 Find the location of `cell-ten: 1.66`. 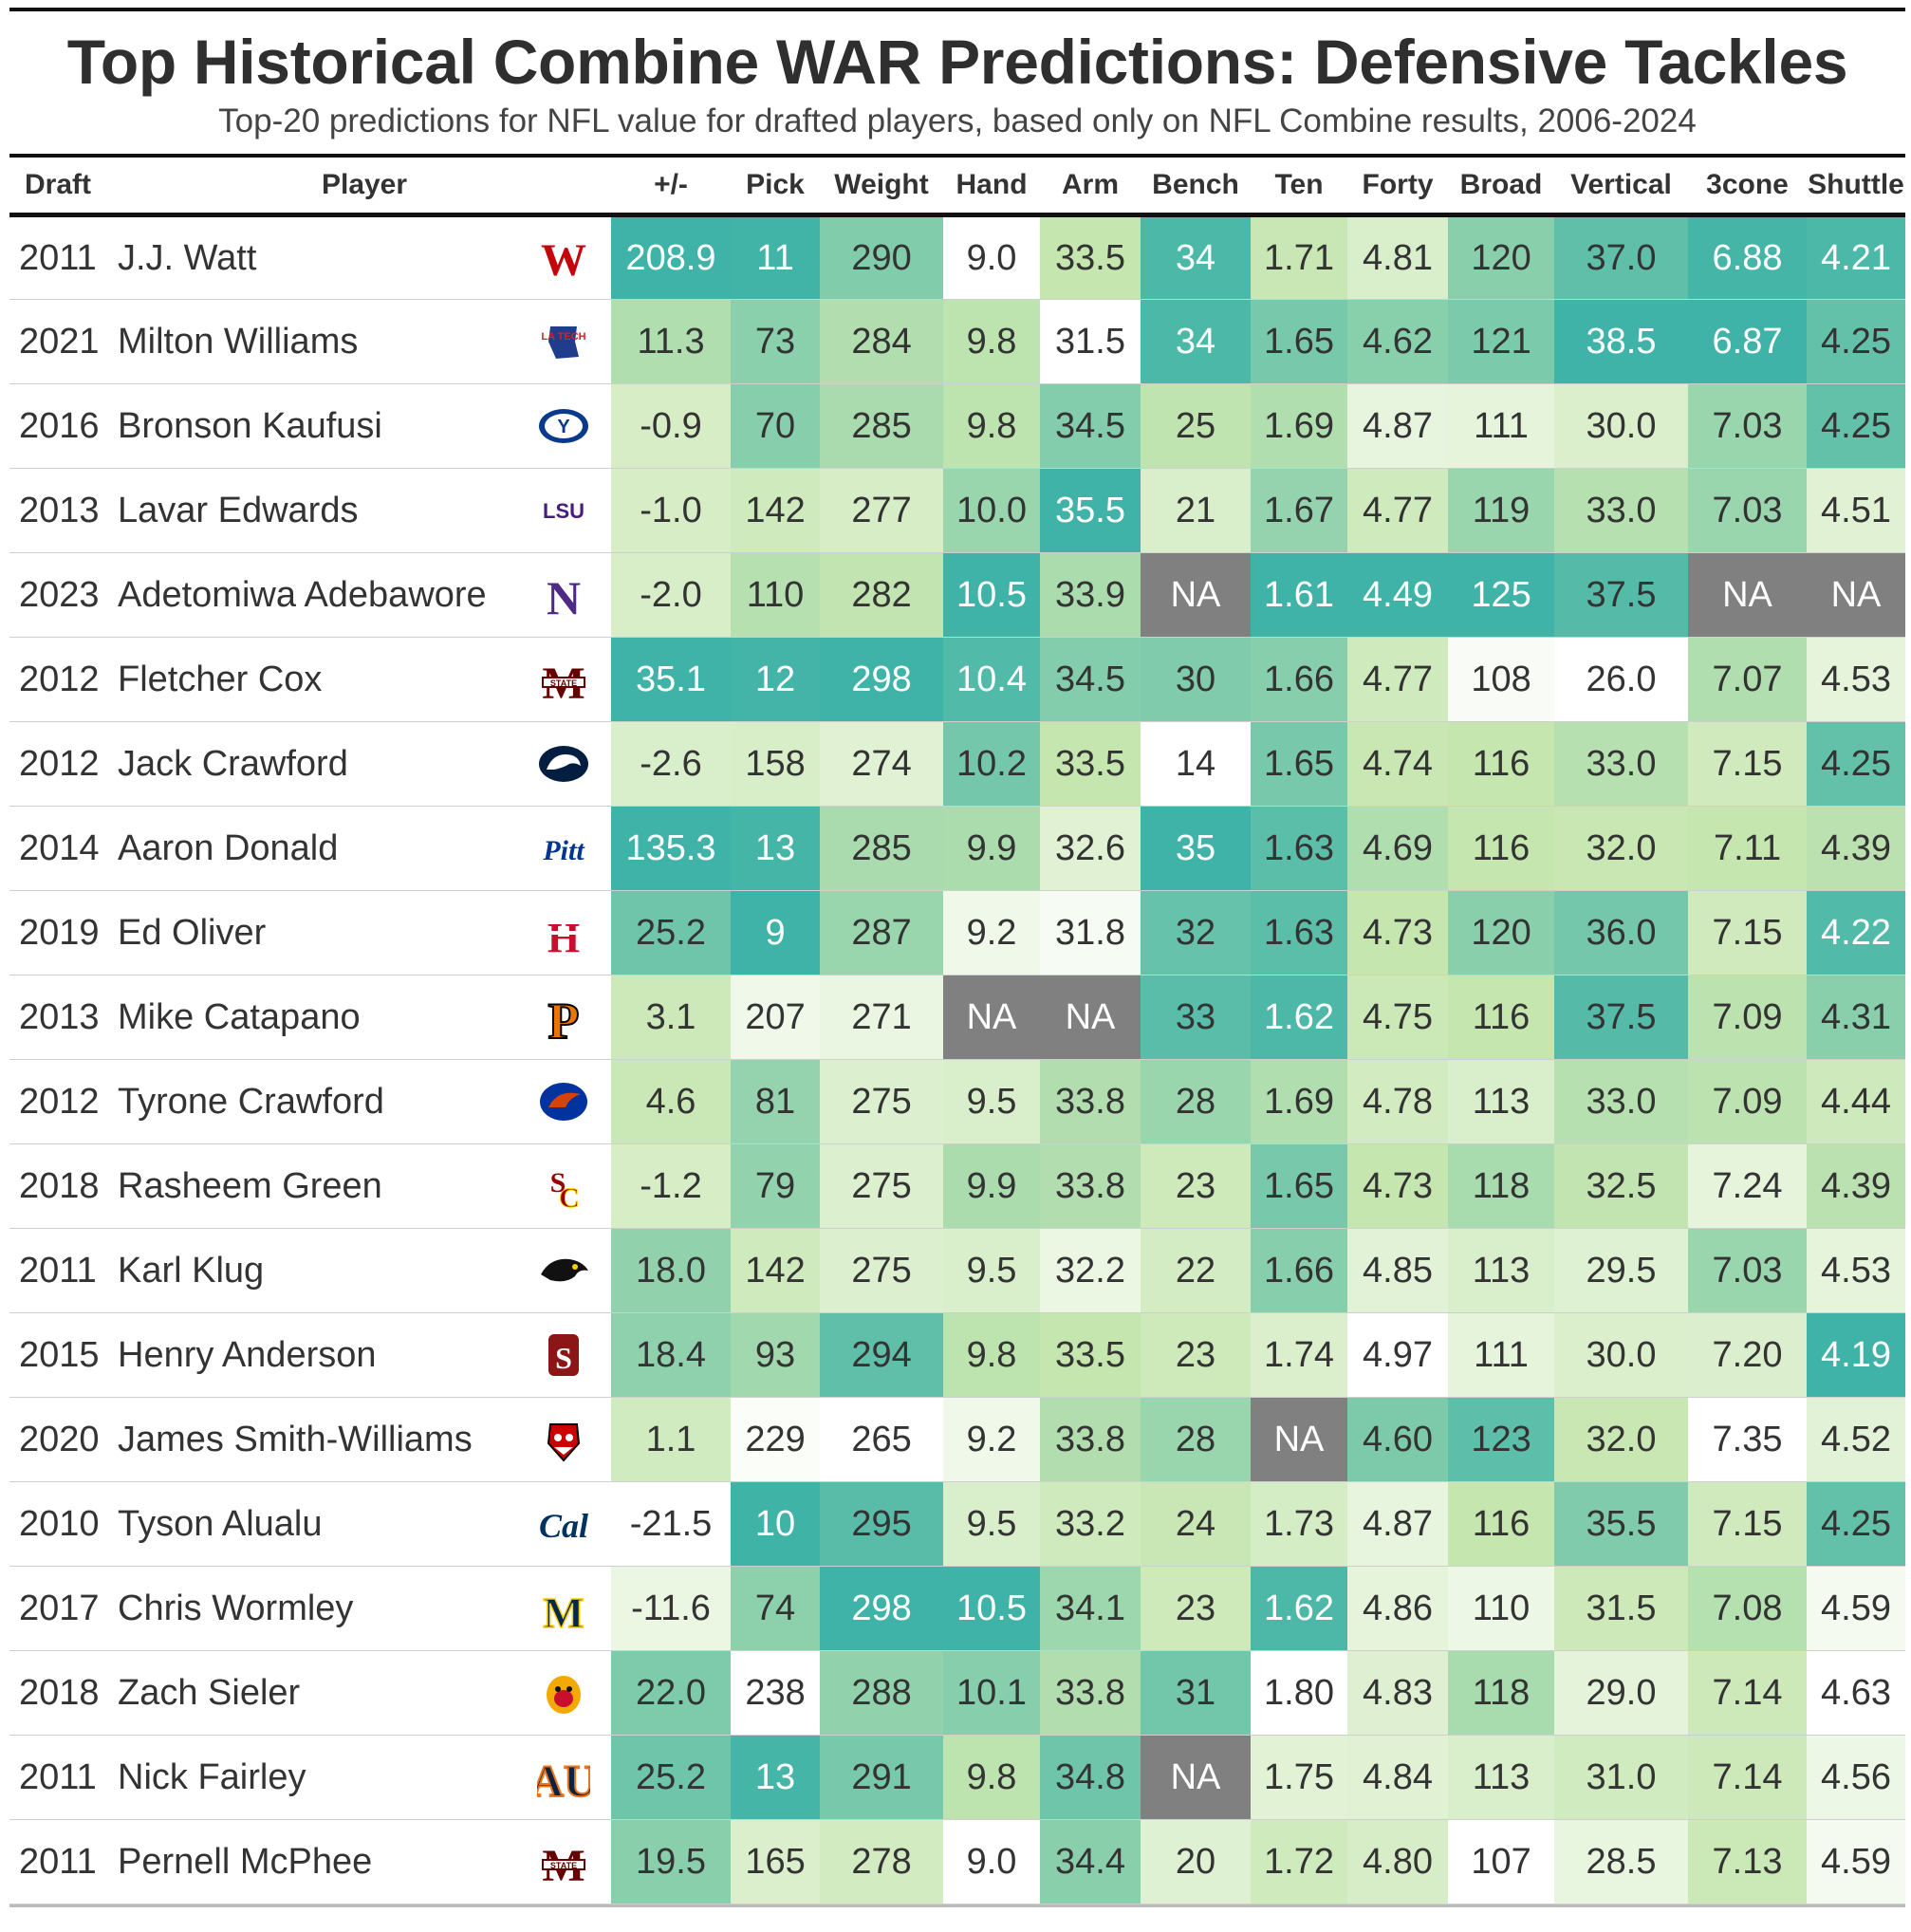

cell-ten: 1.66 is located at coordinates (1299, 679).